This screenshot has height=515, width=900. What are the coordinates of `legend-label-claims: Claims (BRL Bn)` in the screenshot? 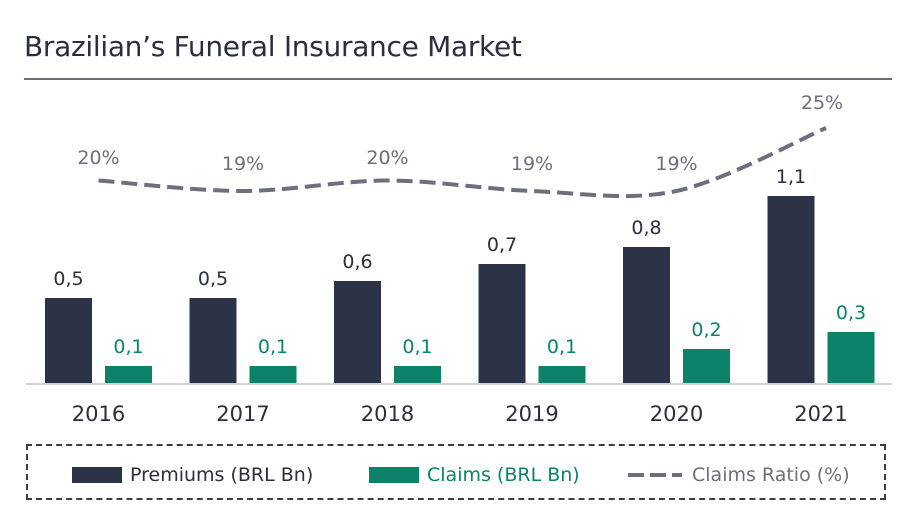 It's located at (503, 475).